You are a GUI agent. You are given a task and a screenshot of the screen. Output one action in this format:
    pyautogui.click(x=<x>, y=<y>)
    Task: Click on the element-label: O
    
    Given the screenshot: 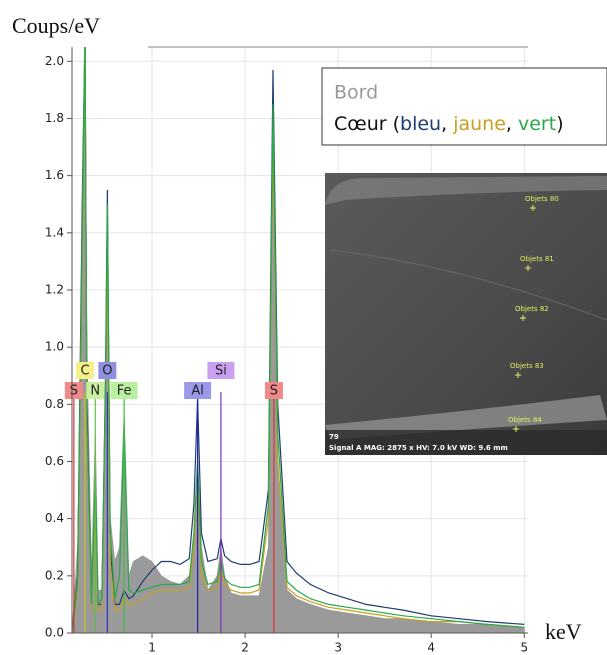 What is the action you would take?
    pyautogui.click(x=107, y=371)
    